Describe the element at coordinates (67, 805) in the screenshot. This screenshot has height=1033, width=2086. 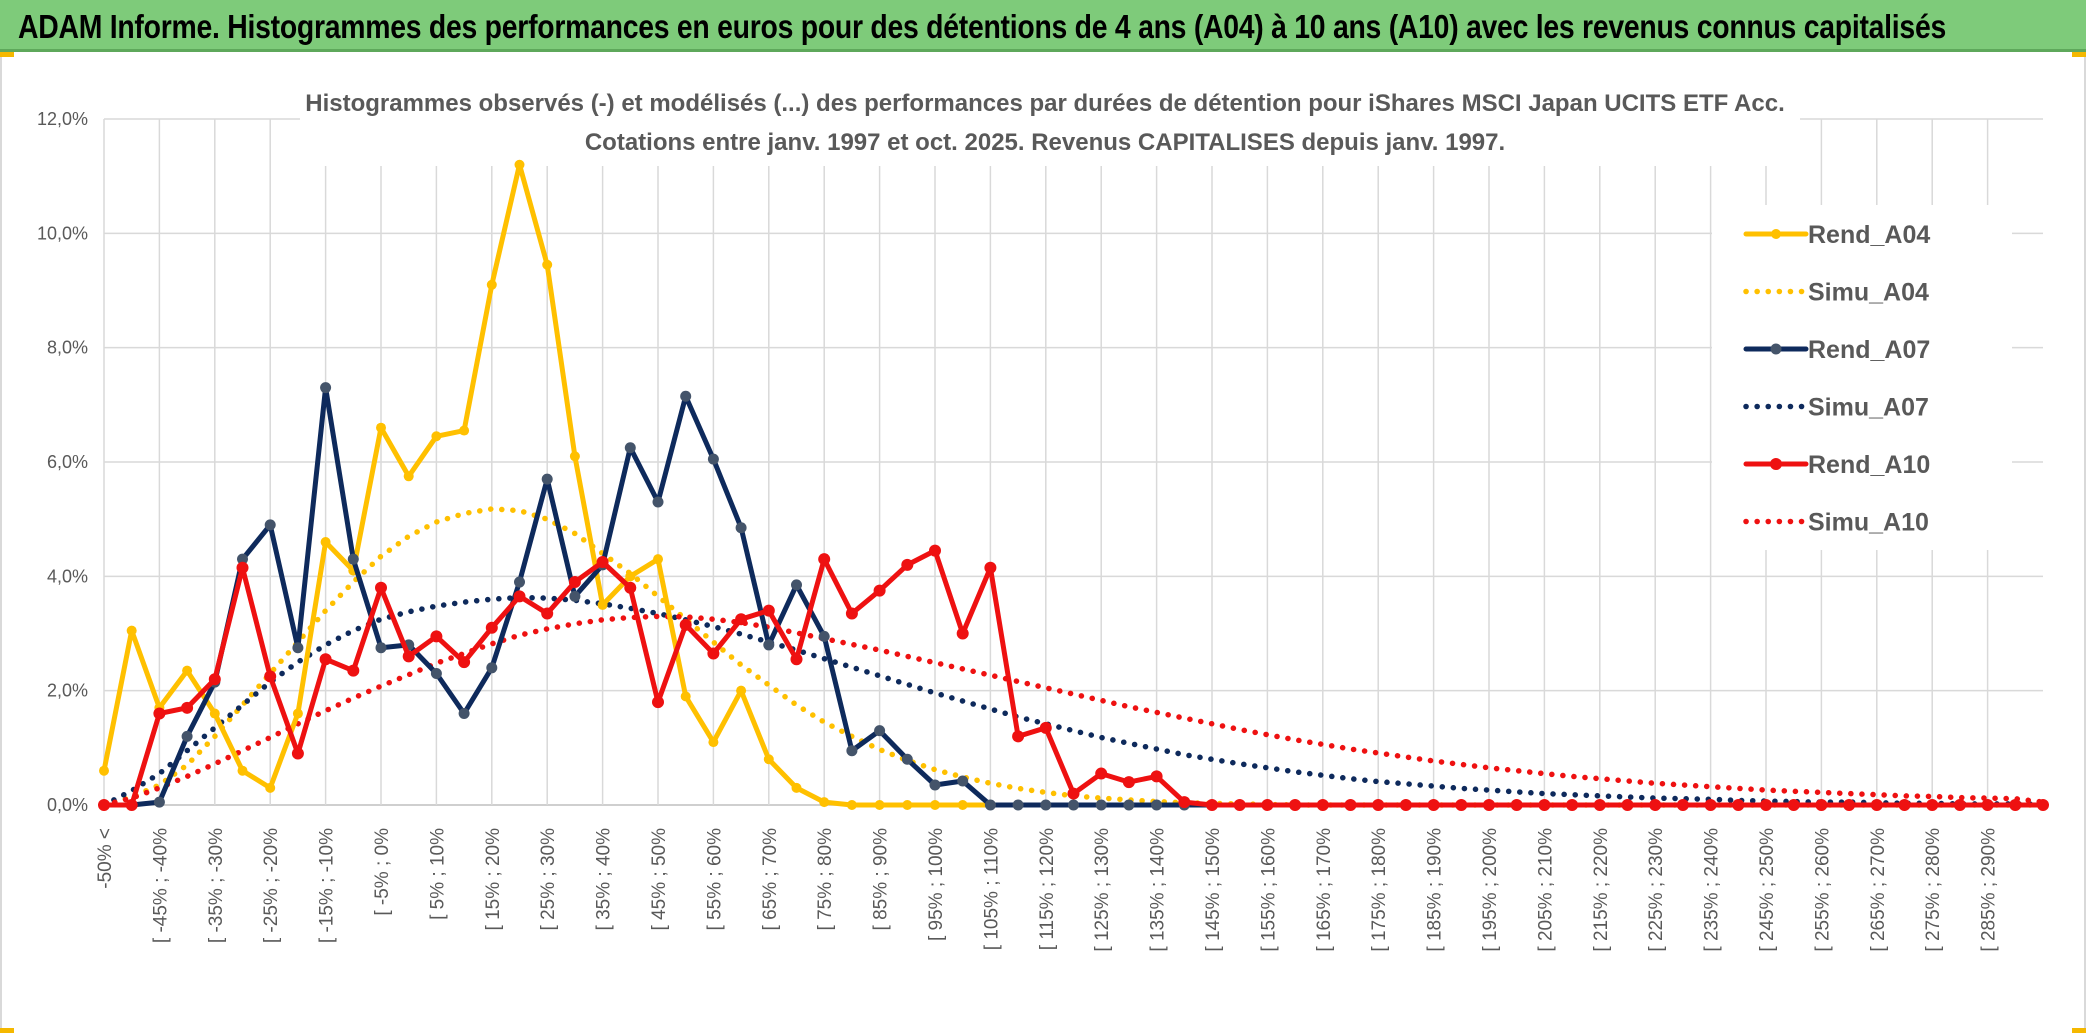
I see `y-tick-label: 0,0%` at that location.